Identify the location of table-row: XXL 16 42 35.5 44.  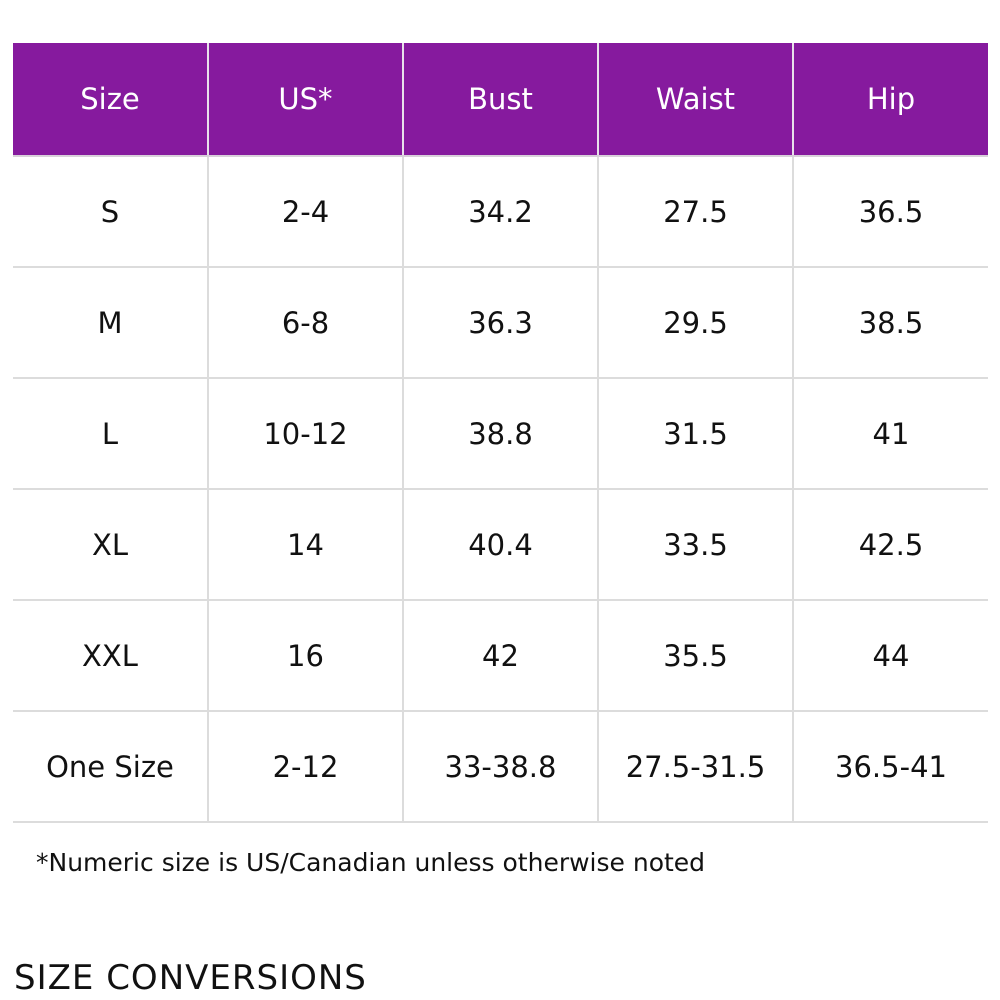
(500, 656).